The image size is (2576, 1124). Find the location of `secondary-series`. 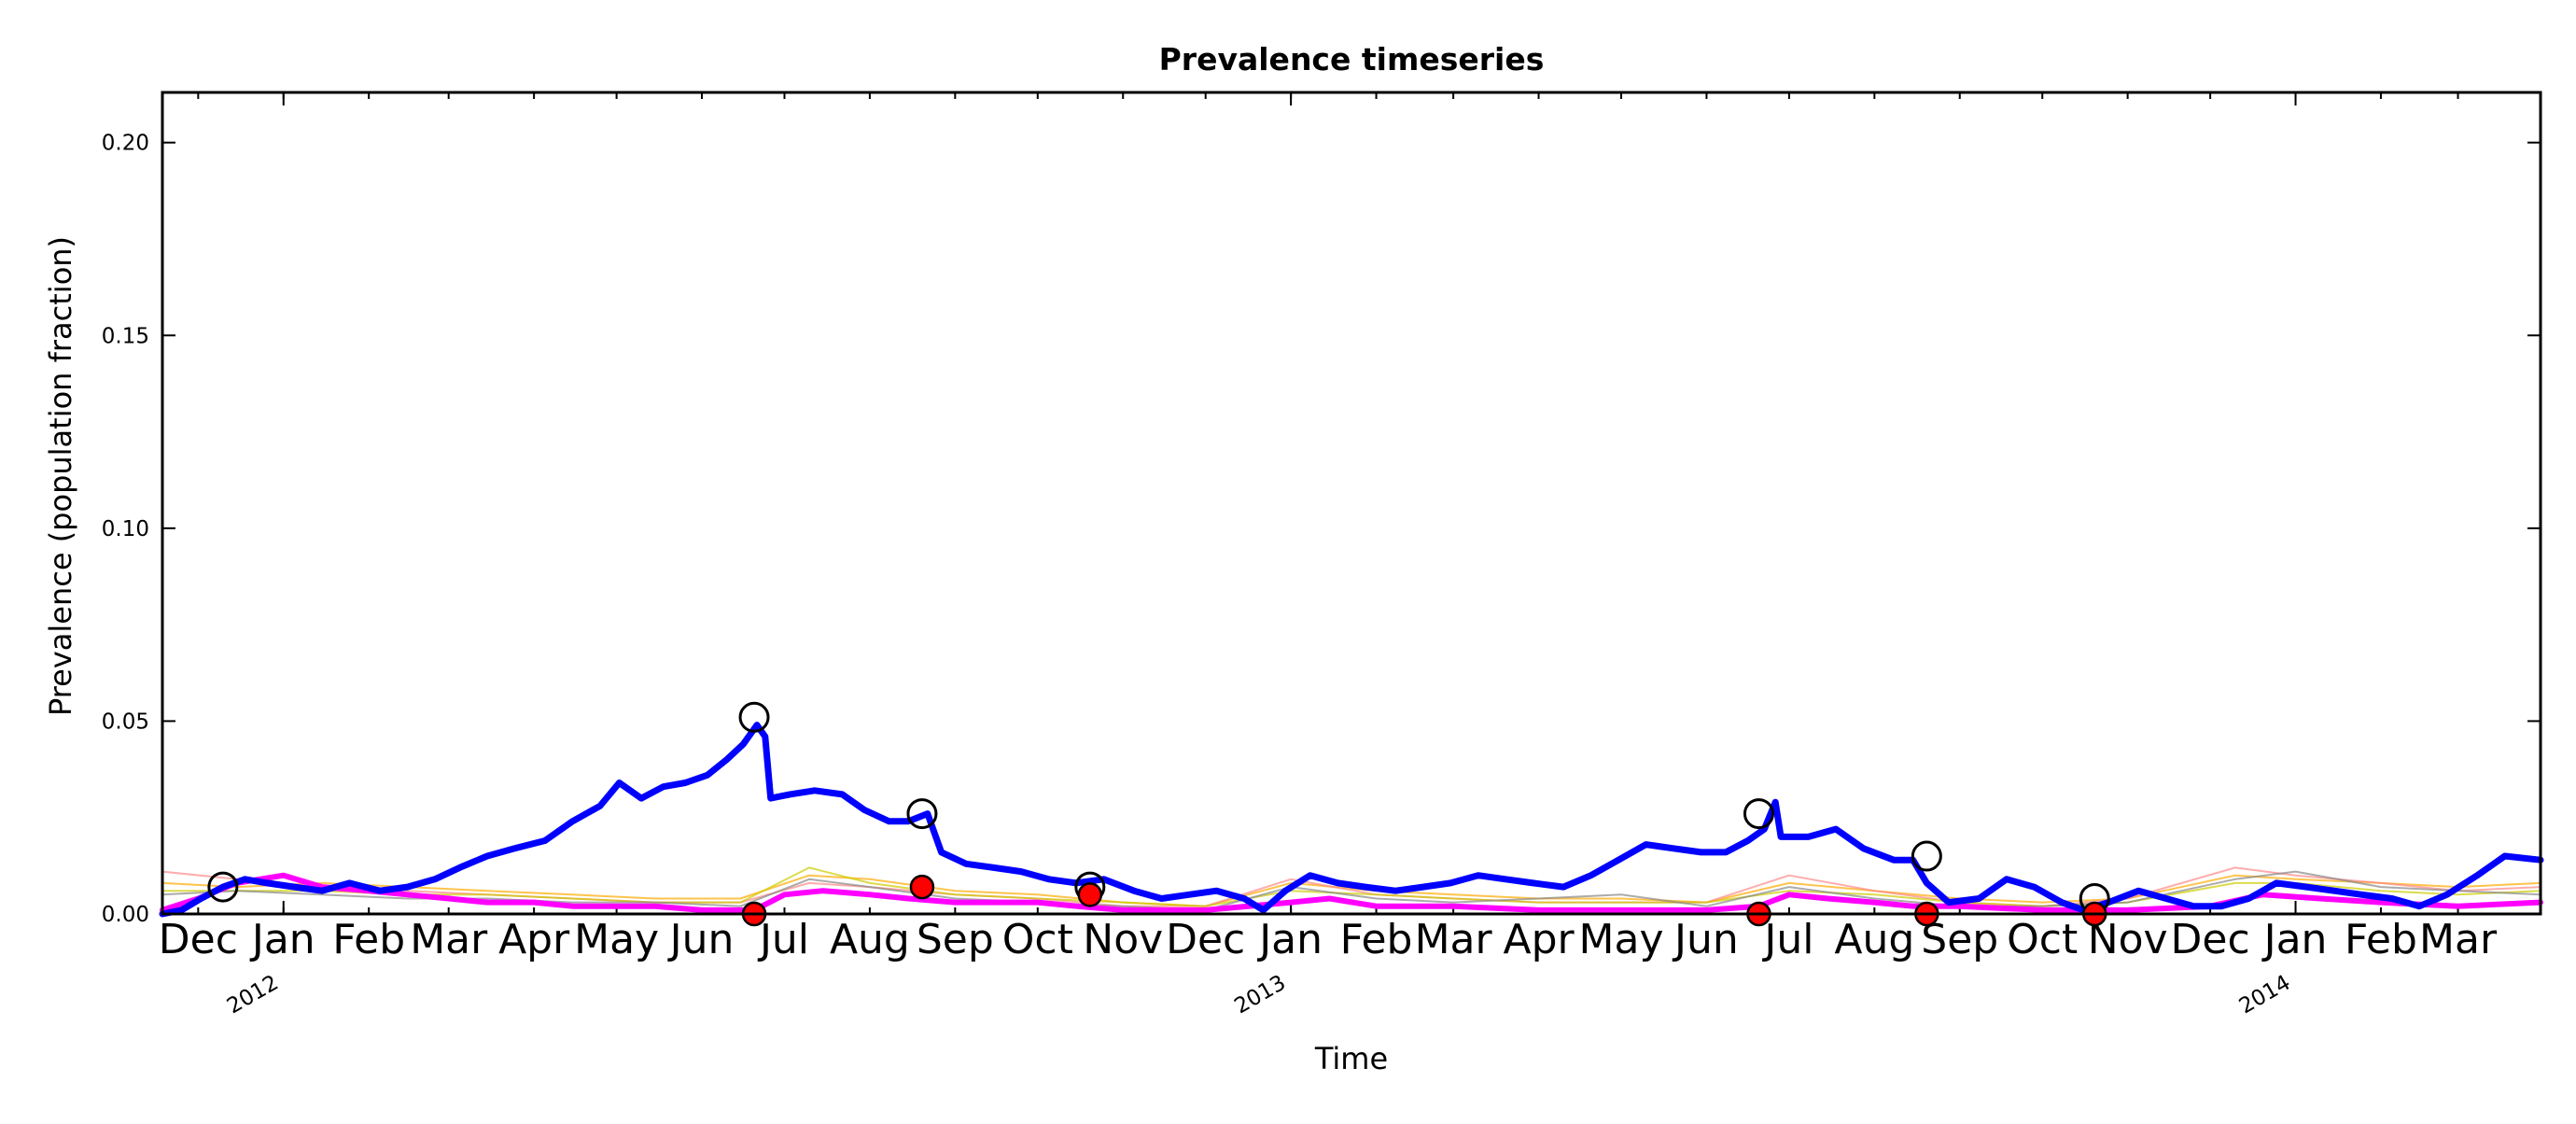

secondary-series is located at coordinates (1351, 892).